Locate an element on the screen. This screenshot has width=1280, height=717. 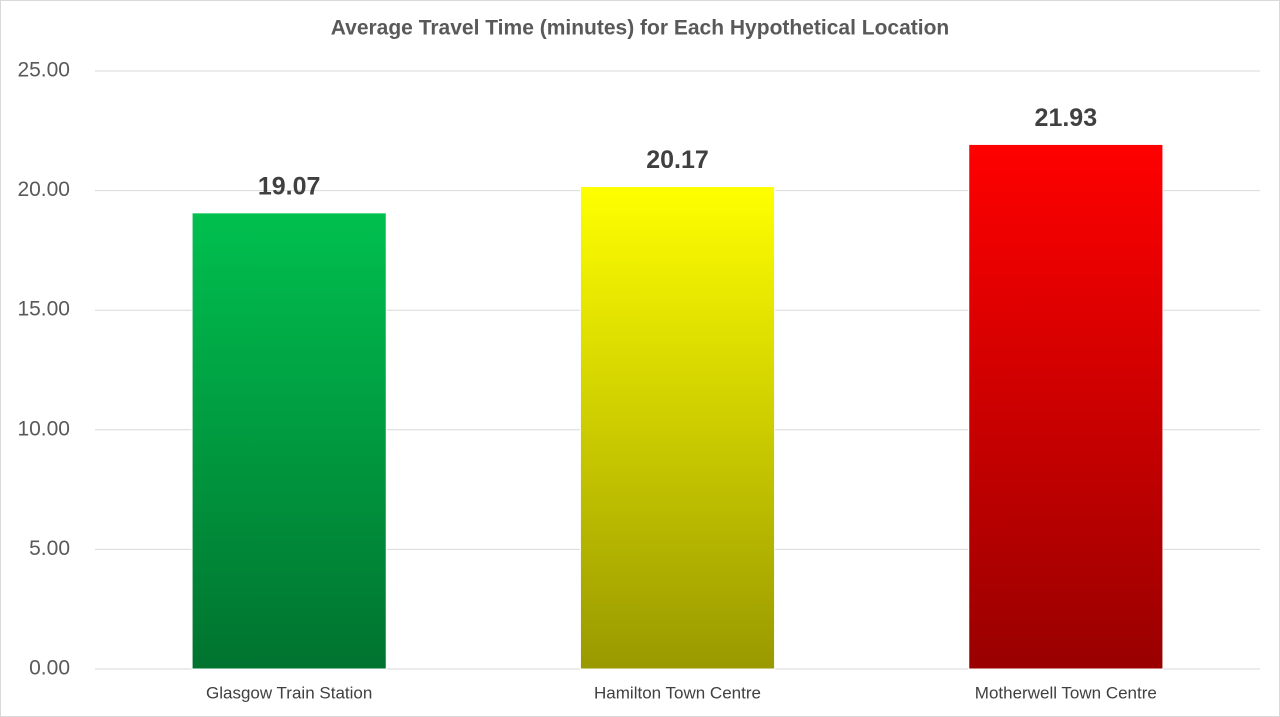
y-tick-label: 20.00 is located at coordinates (43, 189).